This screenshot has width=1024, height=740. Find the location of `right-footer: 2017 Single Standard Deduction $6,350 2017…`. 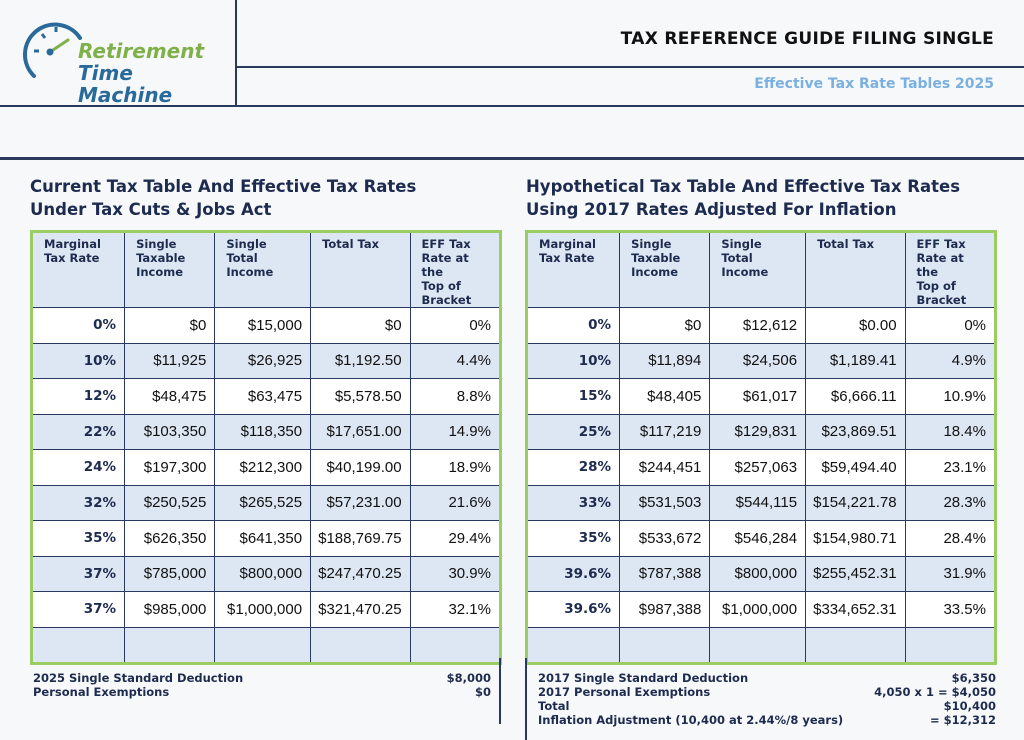

right-footer: 2017 Single Standard Deduction $6,350 2017… is located at coordinates (767, 699).